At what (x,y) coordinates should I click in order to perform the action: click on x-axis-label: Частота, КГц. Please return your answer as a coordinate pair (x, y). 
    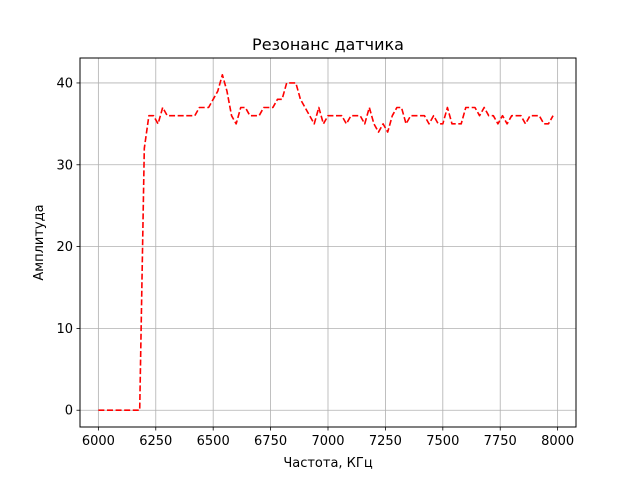
    Looking at the image, I should click on (328, 463).